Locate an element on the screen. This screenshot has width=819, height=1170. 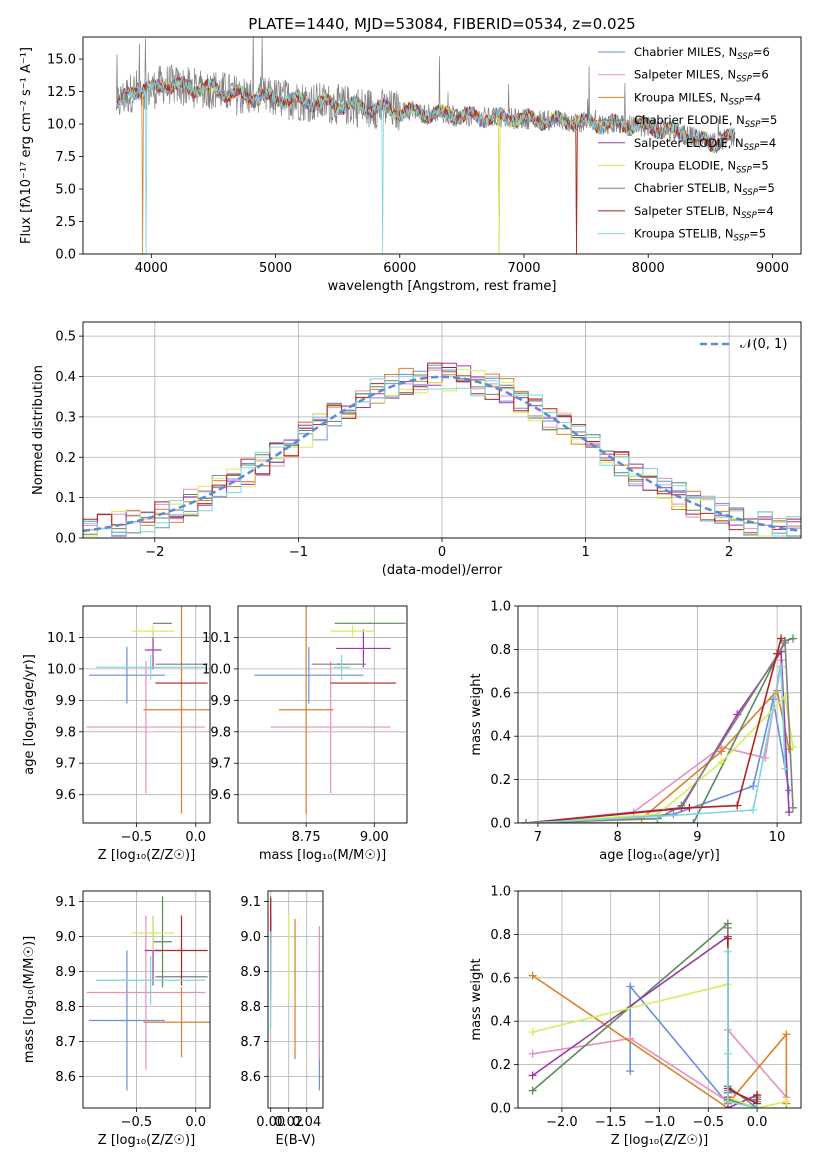
y-tick-label: 12.5 is located at coordinates (61, 92).